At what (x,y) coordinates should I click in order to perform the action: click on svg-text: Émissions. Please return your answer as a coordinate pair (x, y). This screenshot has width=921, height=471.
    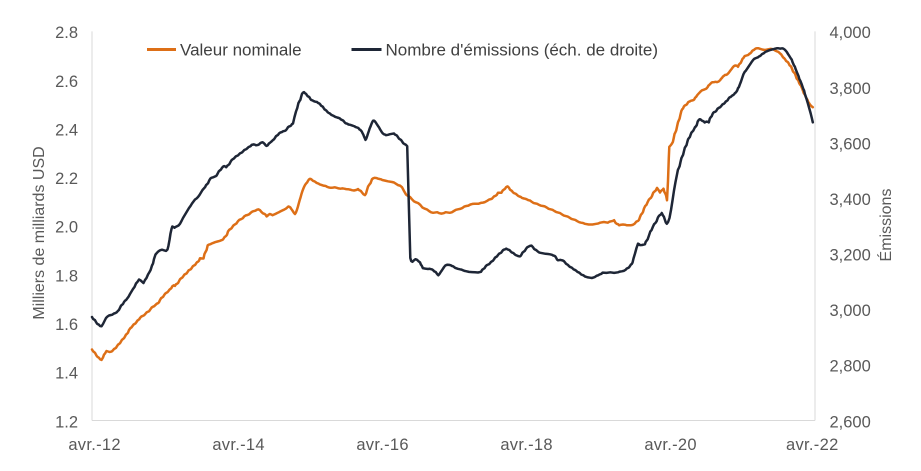
    Looking at the image, I should click on (885, 225).